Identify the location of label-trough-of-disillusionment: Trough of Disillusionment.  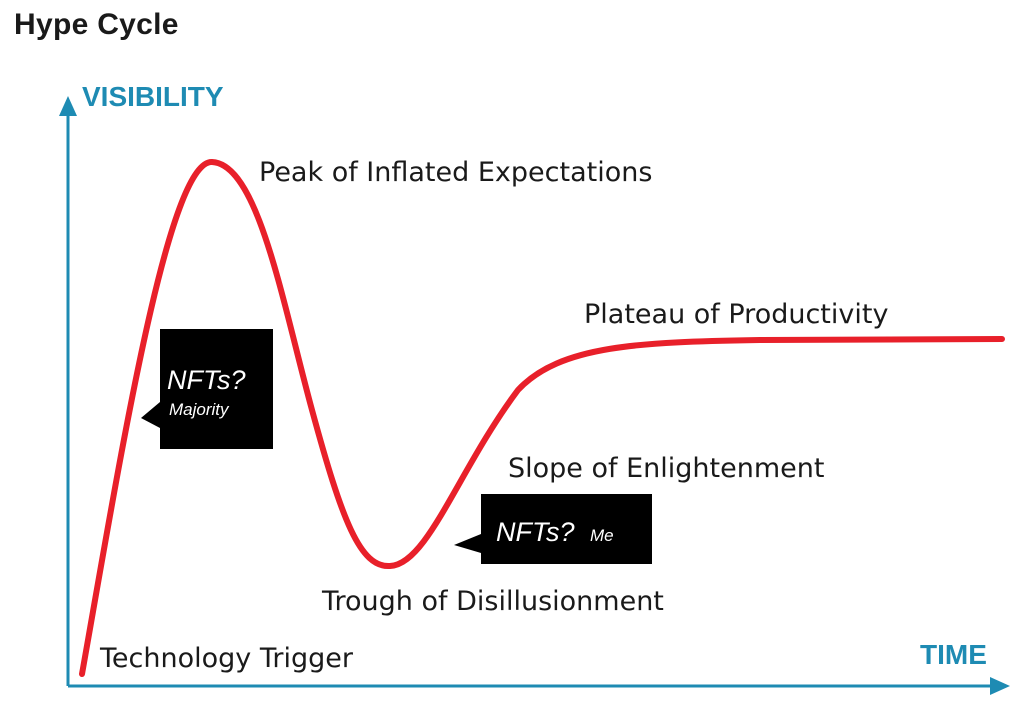
(492, 601).